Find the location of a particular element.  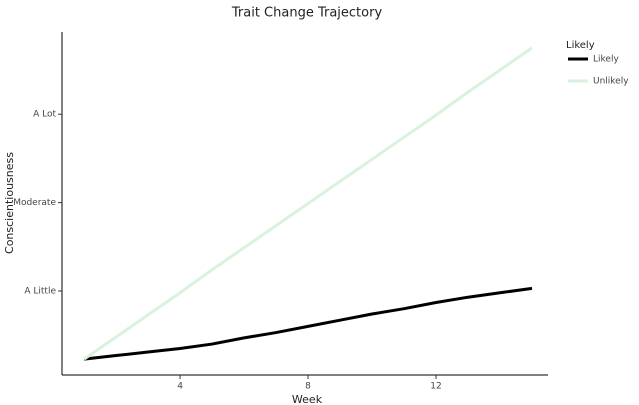

legend-label: Likely is located at coordinates (606, 60).